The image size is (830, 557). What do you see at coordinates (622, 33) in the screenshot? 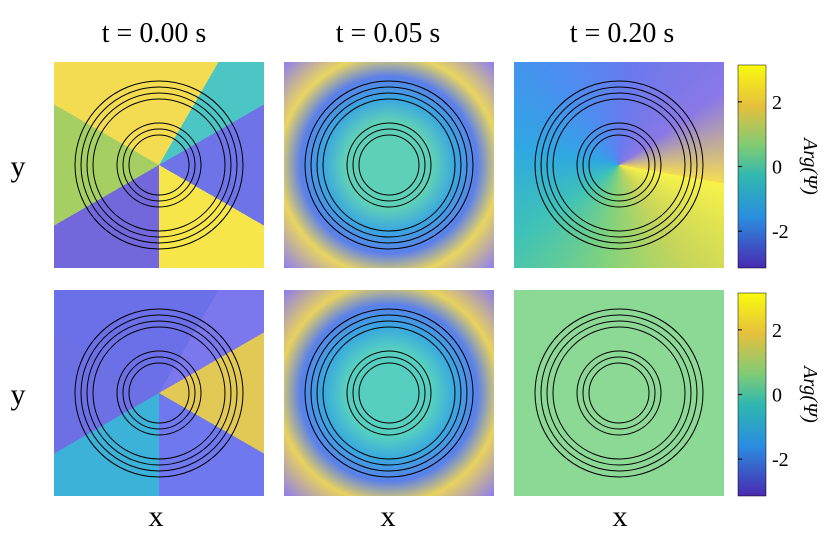
I see `column-title: t = 0.20 s` at bounding box center [622, 33].